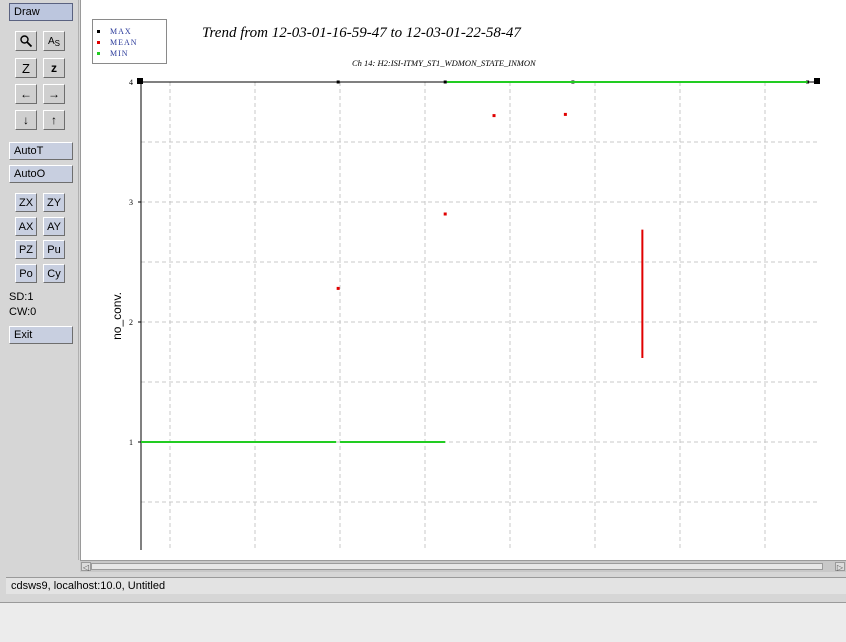  I want to click on arrow-up-icon: ↑, so click(54, 120).